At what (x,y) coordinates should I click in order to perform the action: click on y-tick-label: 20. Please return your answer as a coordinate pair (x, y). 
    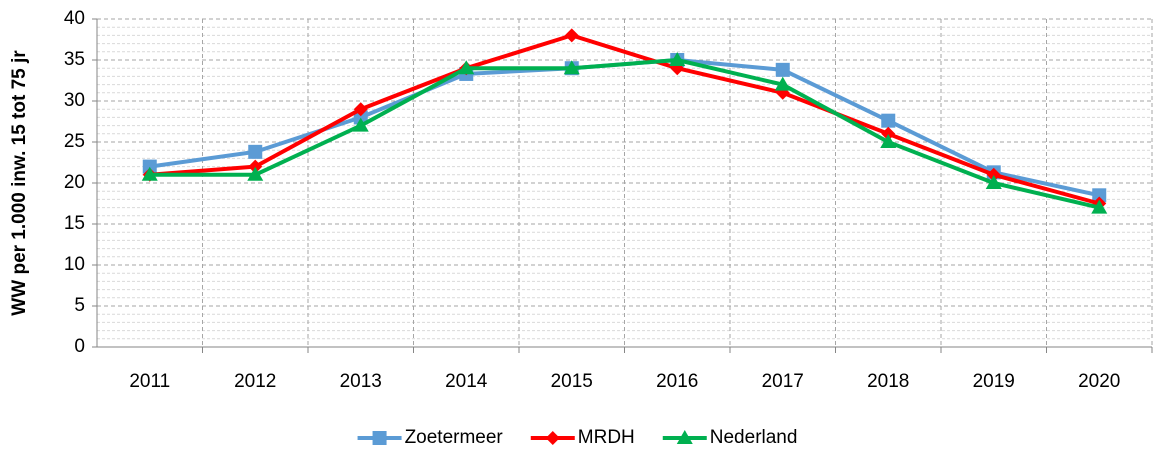
    Looking at the image, I should click on (74, 182).